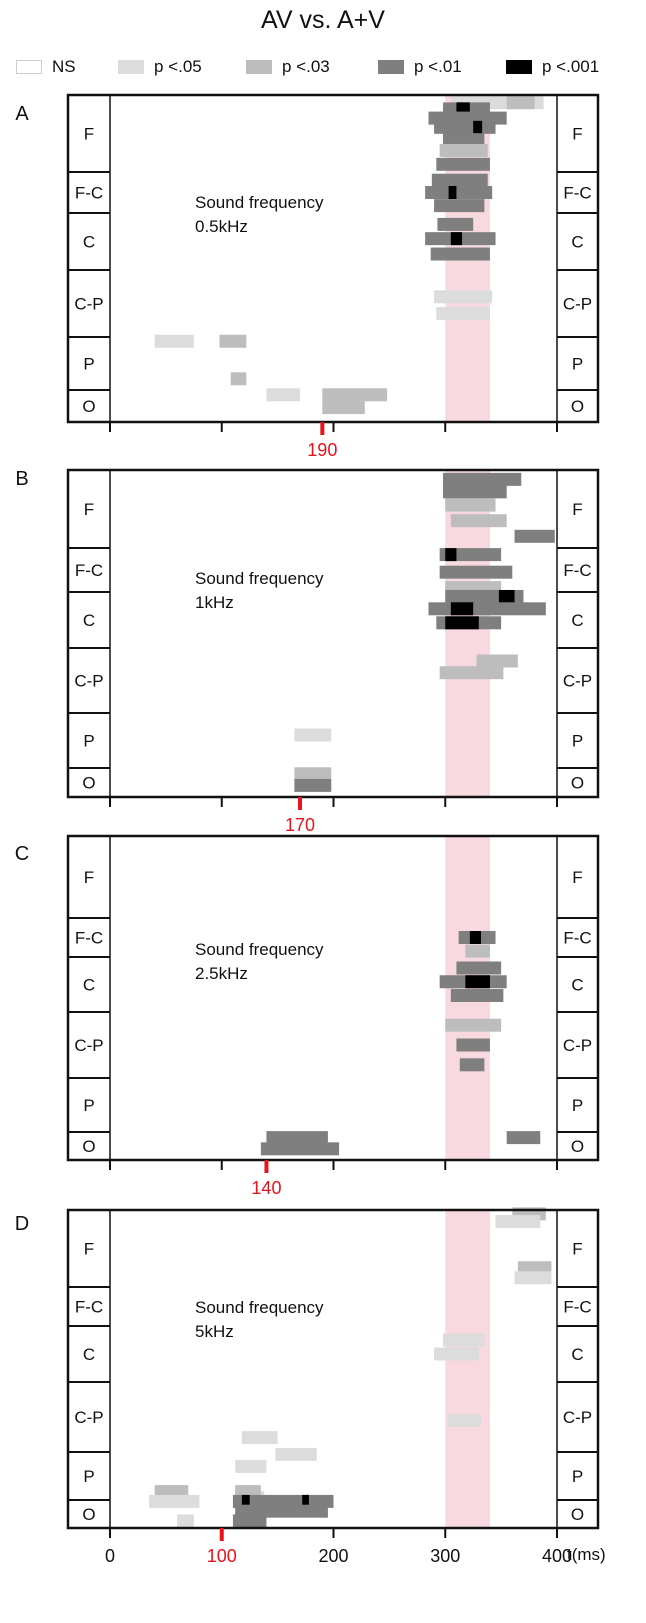 The height and width of the screenshot is (1623, 646). Describe the element at coordinates (391, 67) in the screenshot. I see `legend-swatch-p01` at that location.